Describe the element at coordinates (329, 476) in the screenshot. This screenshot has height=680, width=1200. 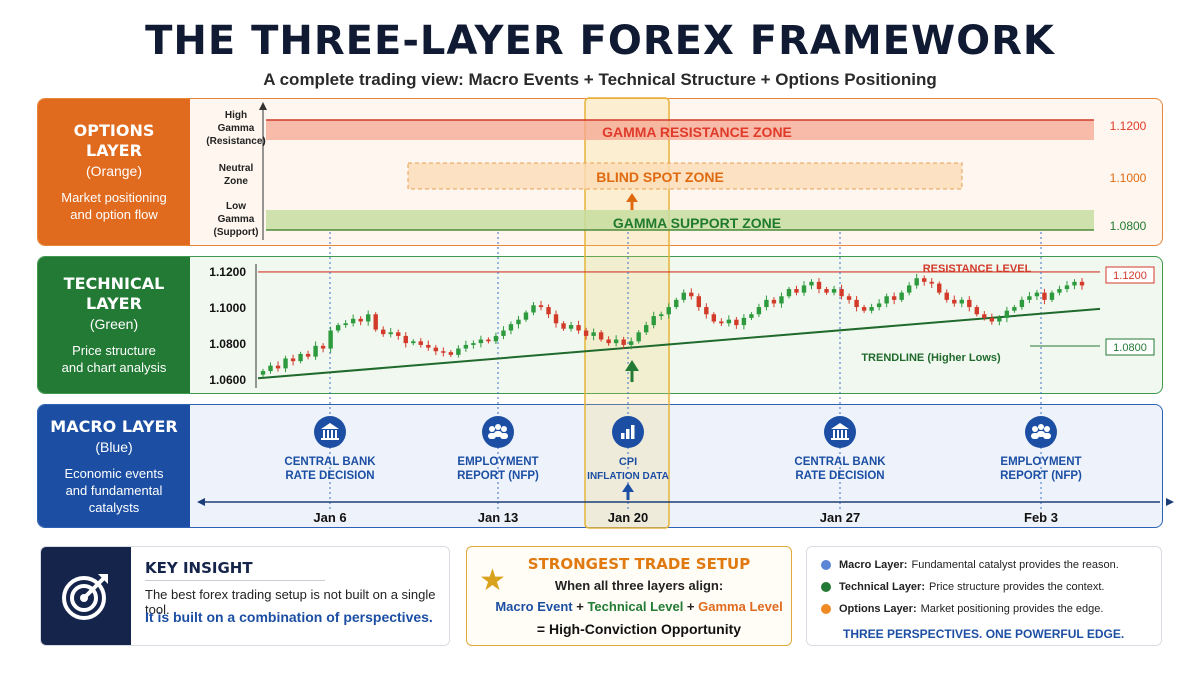
I see `macro-event-subtitle: RATE DECISION` at that location.